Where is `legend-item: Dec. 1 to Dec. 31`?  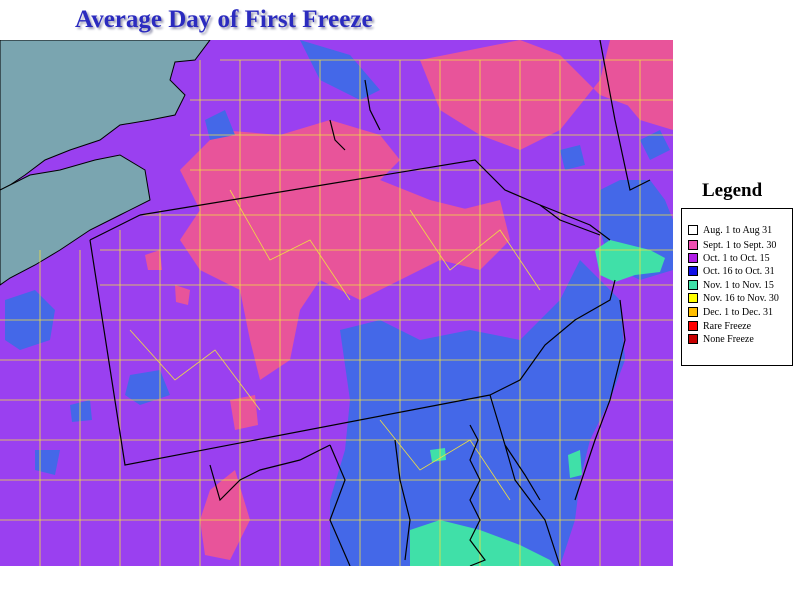
legend-item: Dec. 1 to Dec. 31 is located at coordinates (730, 312).